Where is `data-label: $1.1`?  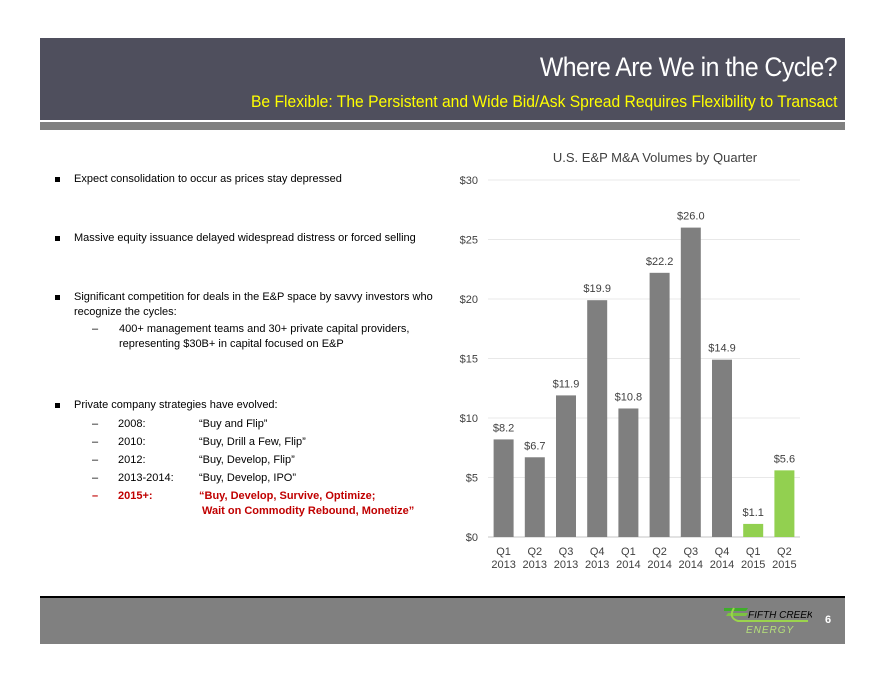 data-label: $1.1 is located at coordinates (752, 513).